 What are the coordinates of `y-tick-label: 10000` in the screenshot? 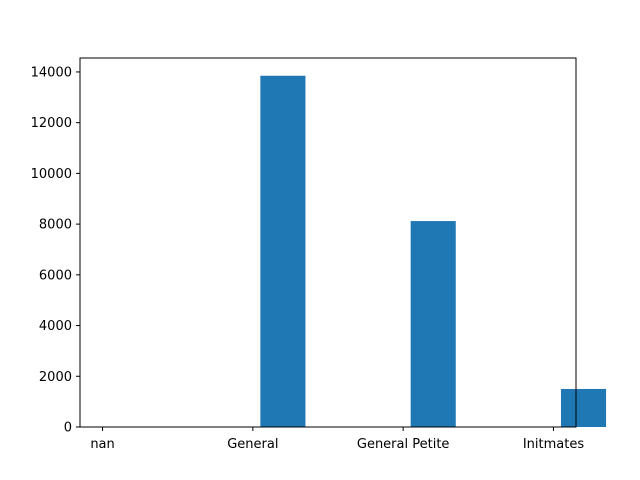 It's located at (51, 174).